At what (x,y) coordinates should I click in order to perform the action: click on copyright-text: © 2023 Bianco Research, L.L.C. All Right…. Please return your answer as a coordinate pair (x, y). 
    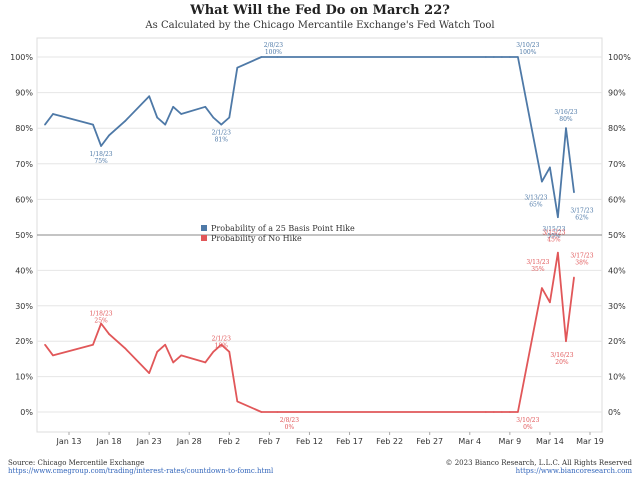
    Looking at the image, I should click on (539, 463).